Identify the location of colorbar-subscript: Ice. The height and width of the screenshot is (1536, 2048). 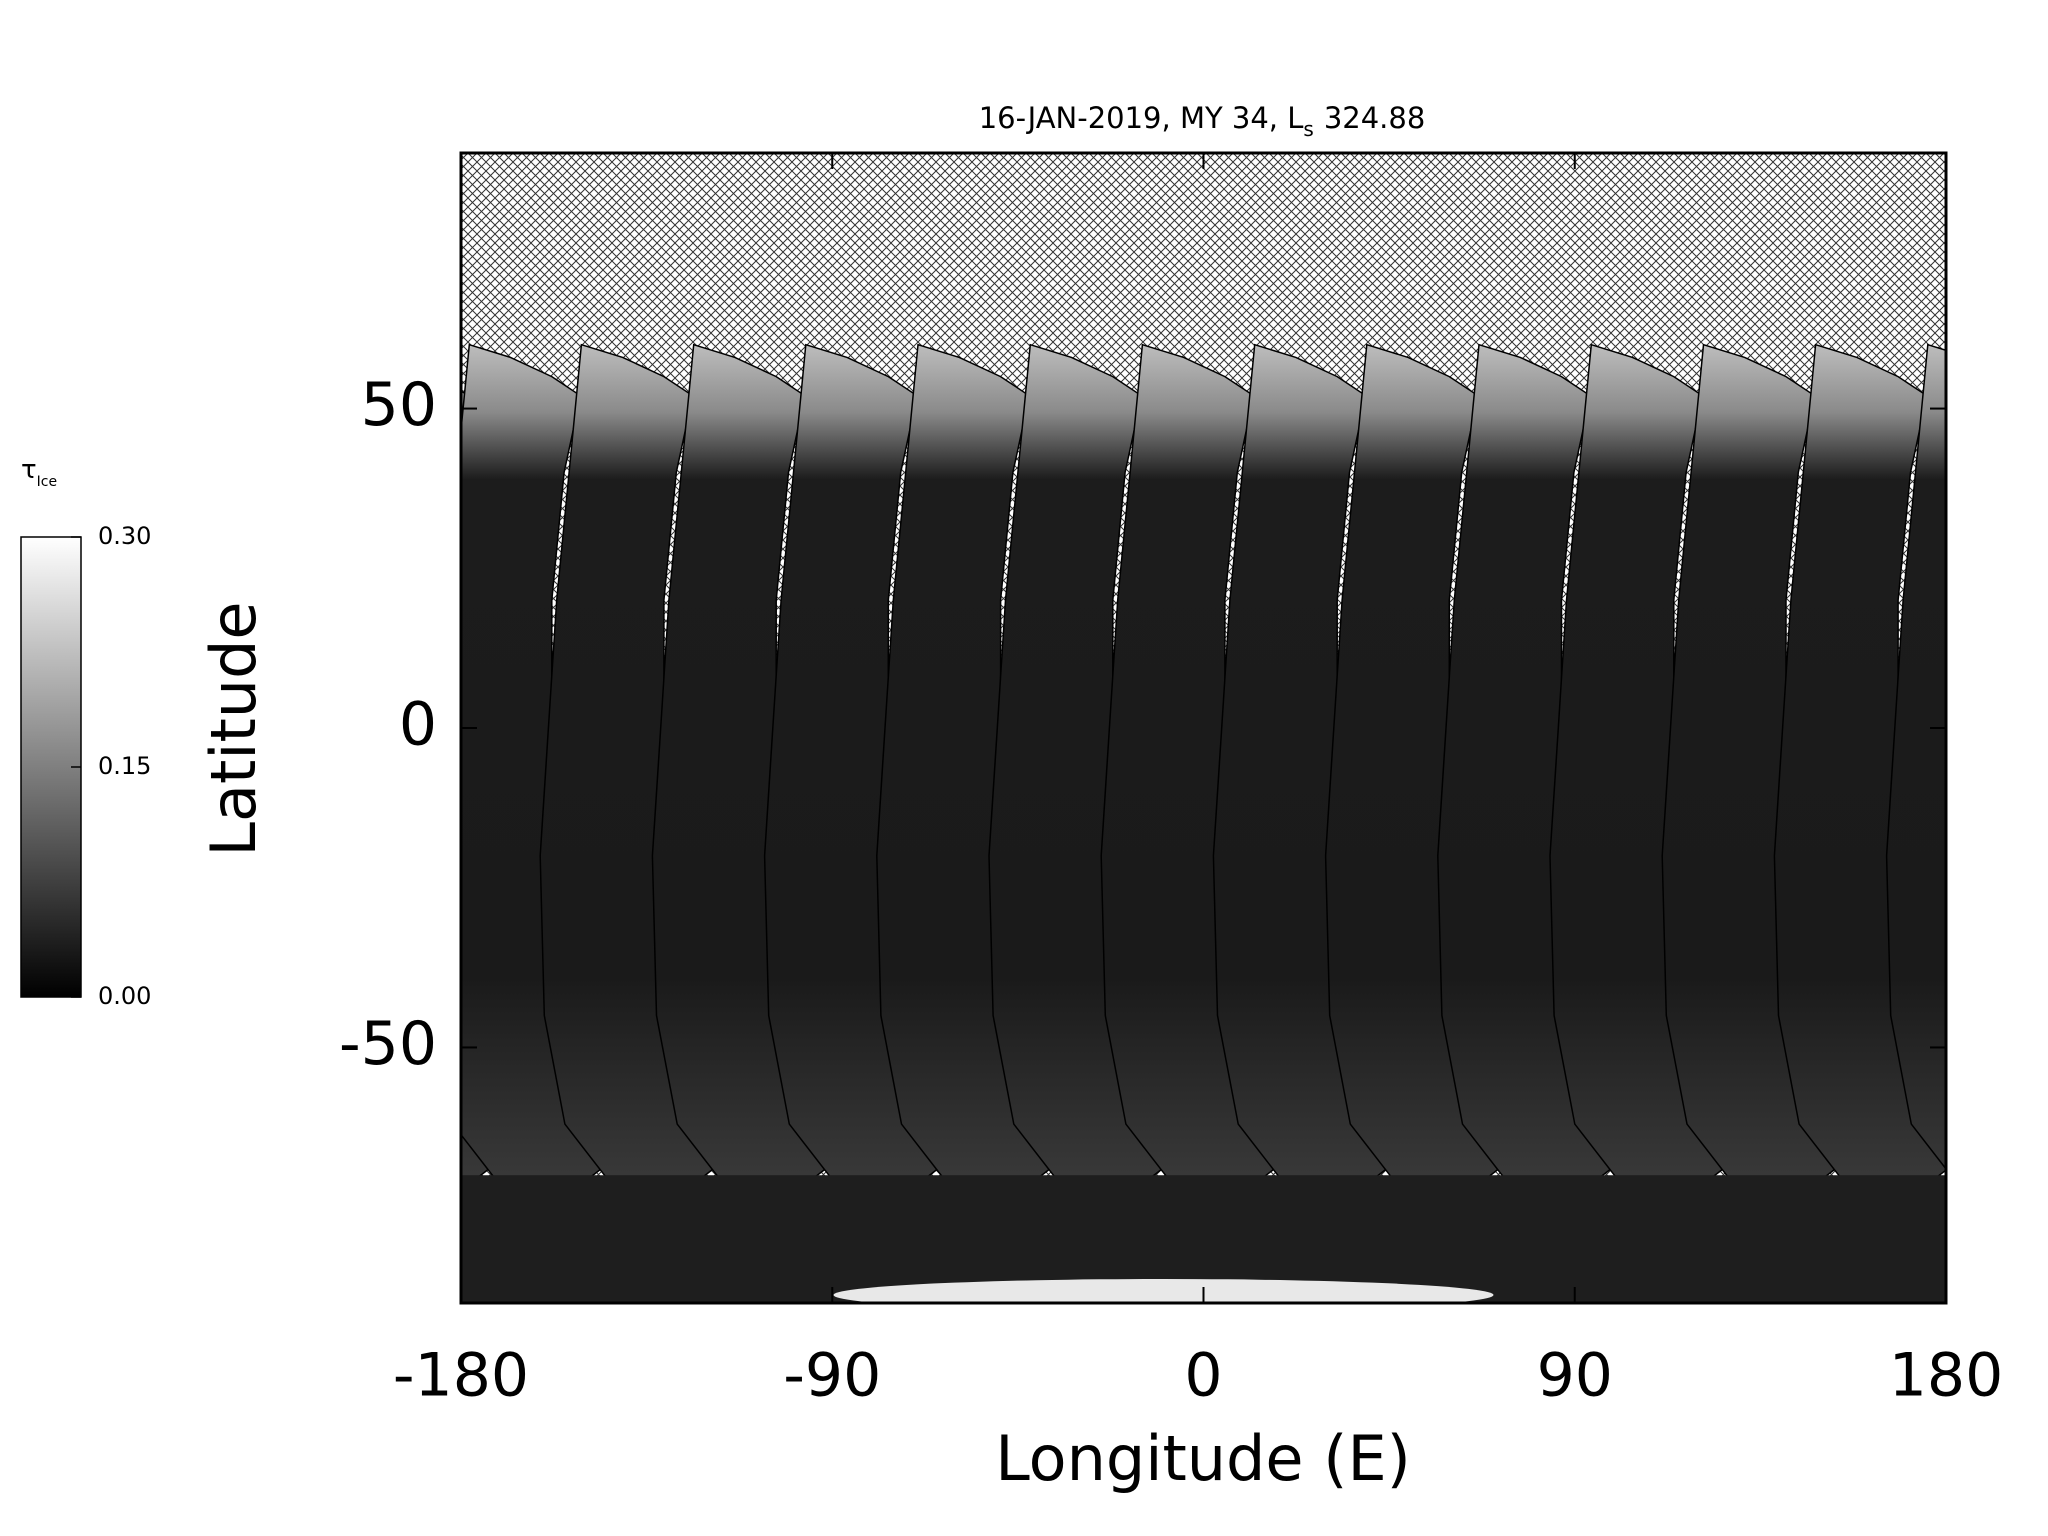
(47, 482).